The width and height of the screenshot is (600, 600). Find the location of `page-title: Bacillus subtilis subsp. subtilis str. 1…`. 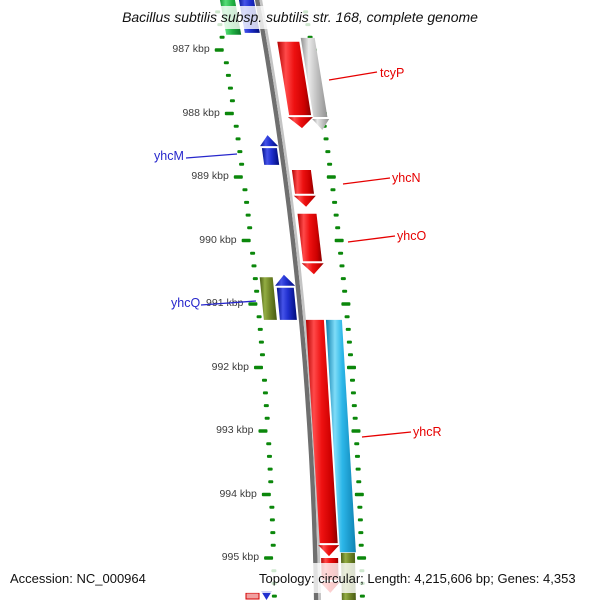

page-title: Bacillus subtilis subsp. subtilis str. 1… is located at coordinates (300, 17).